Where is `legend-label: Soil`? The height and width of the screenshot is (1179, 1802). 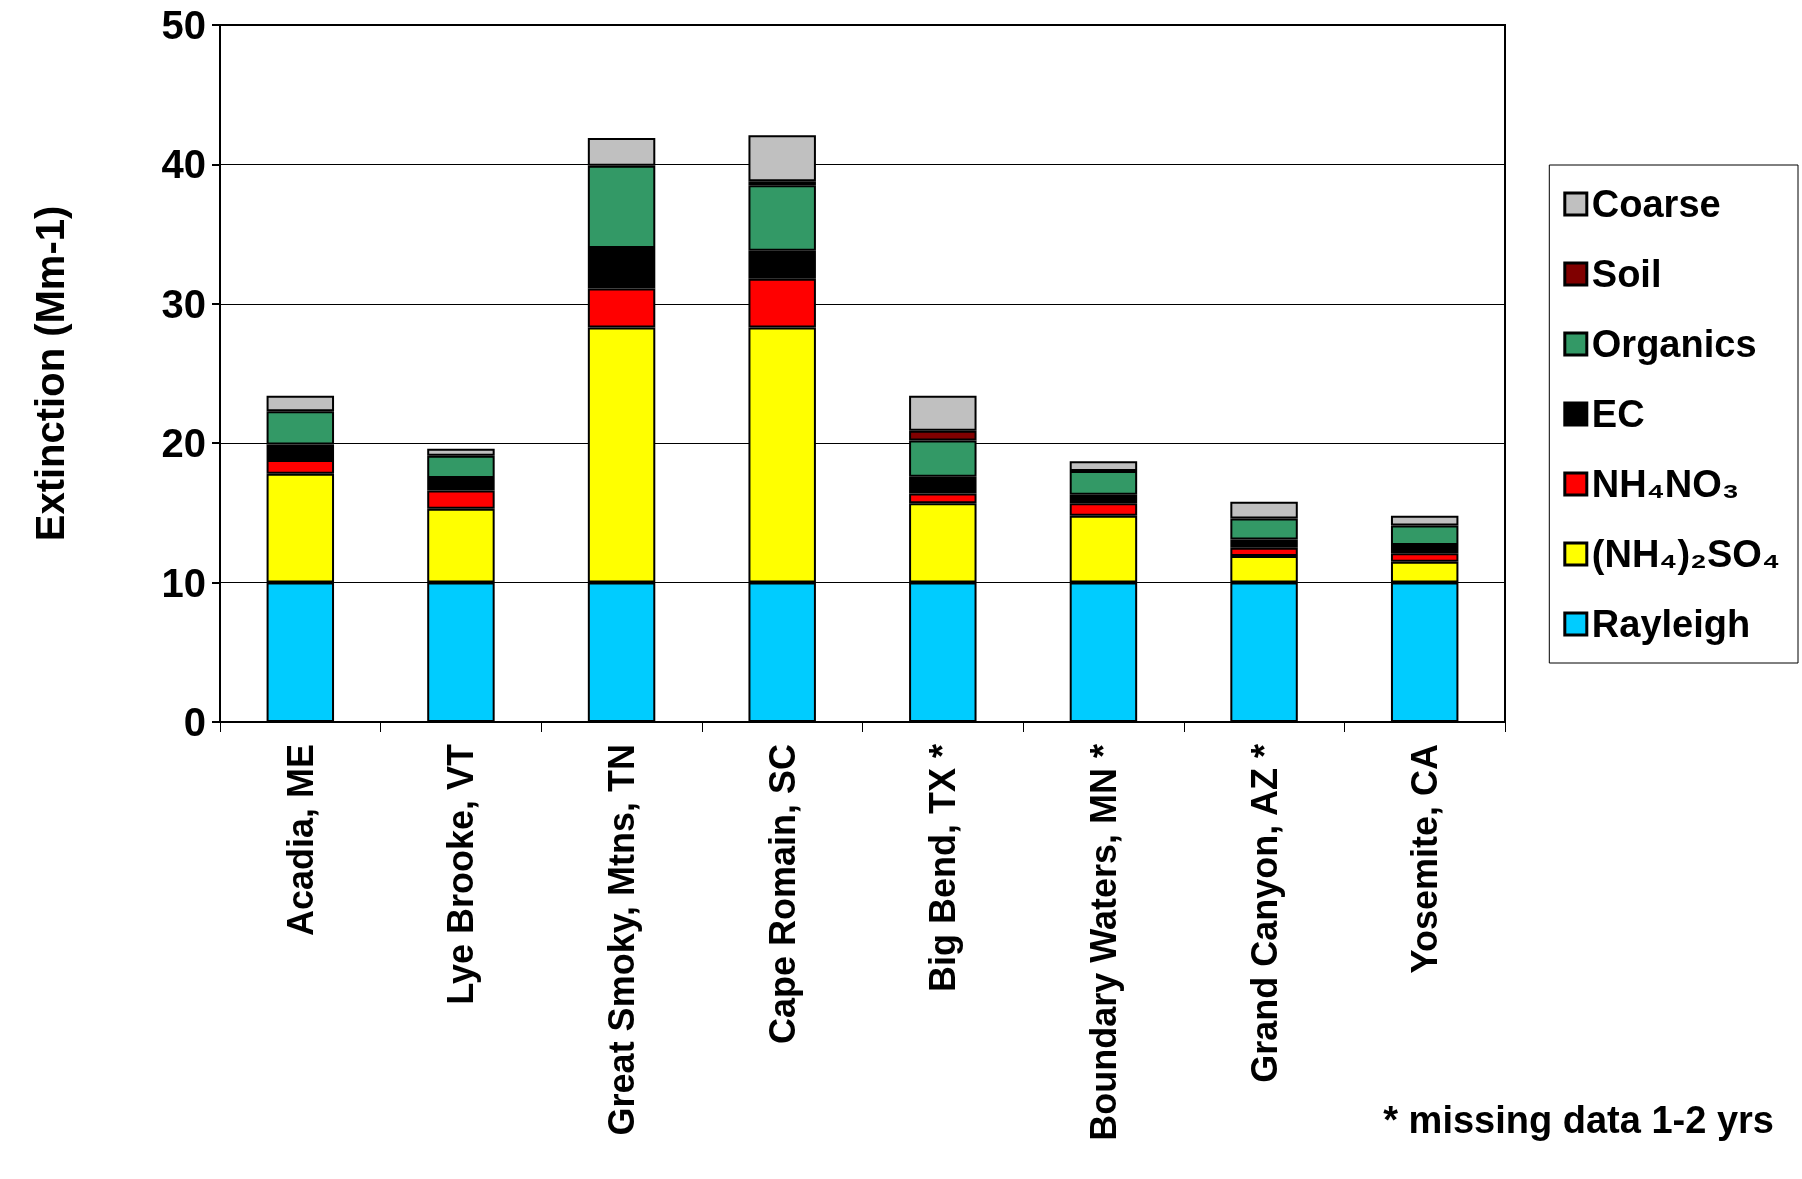
legend-label: Soil is located at coordinates (1626, 274).